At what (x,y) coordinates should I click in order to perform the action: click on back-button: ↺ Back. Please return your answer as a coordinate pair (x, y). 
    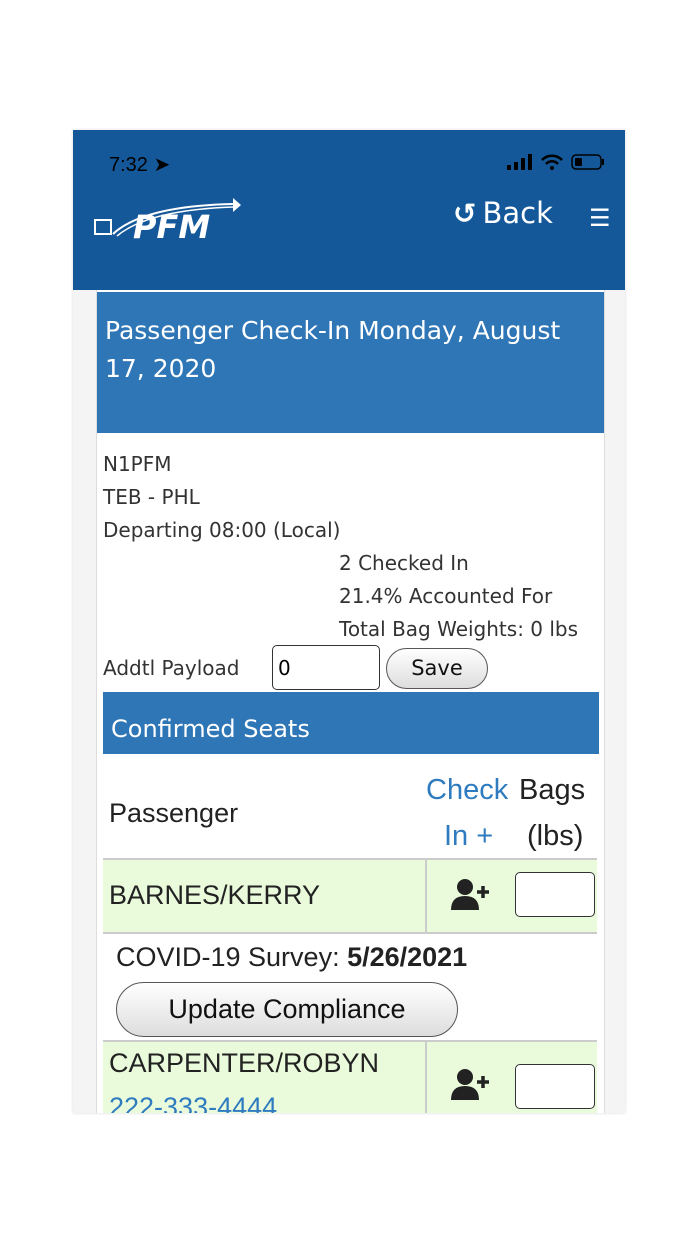
    Looking at the image, I should click on (503, 213).